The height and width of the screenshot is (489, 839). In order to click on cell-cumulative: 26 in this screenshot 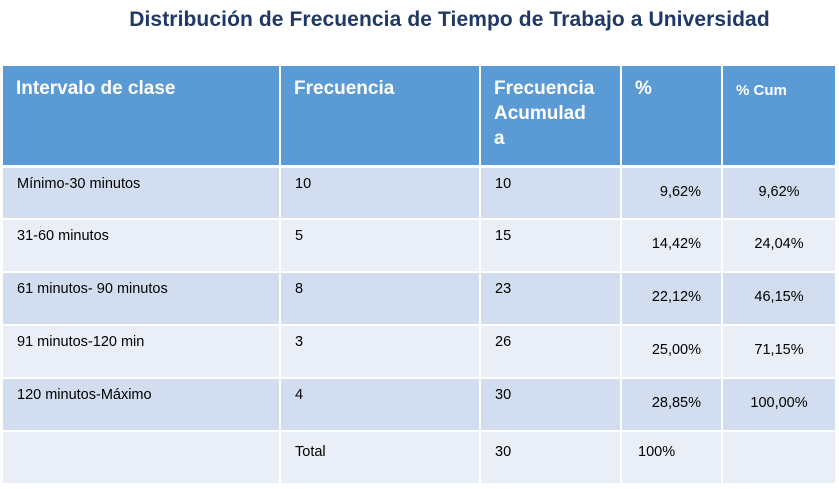, I will do `click(551, 352)`.